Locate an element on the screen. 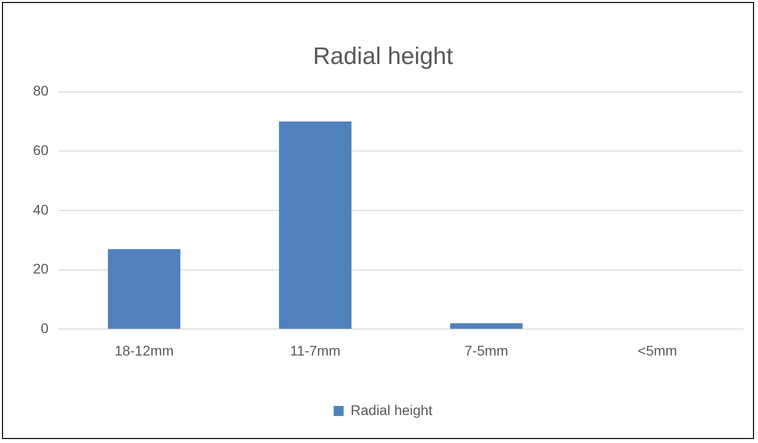  y-tick-label: 40 is located at coordinates (40, 209).